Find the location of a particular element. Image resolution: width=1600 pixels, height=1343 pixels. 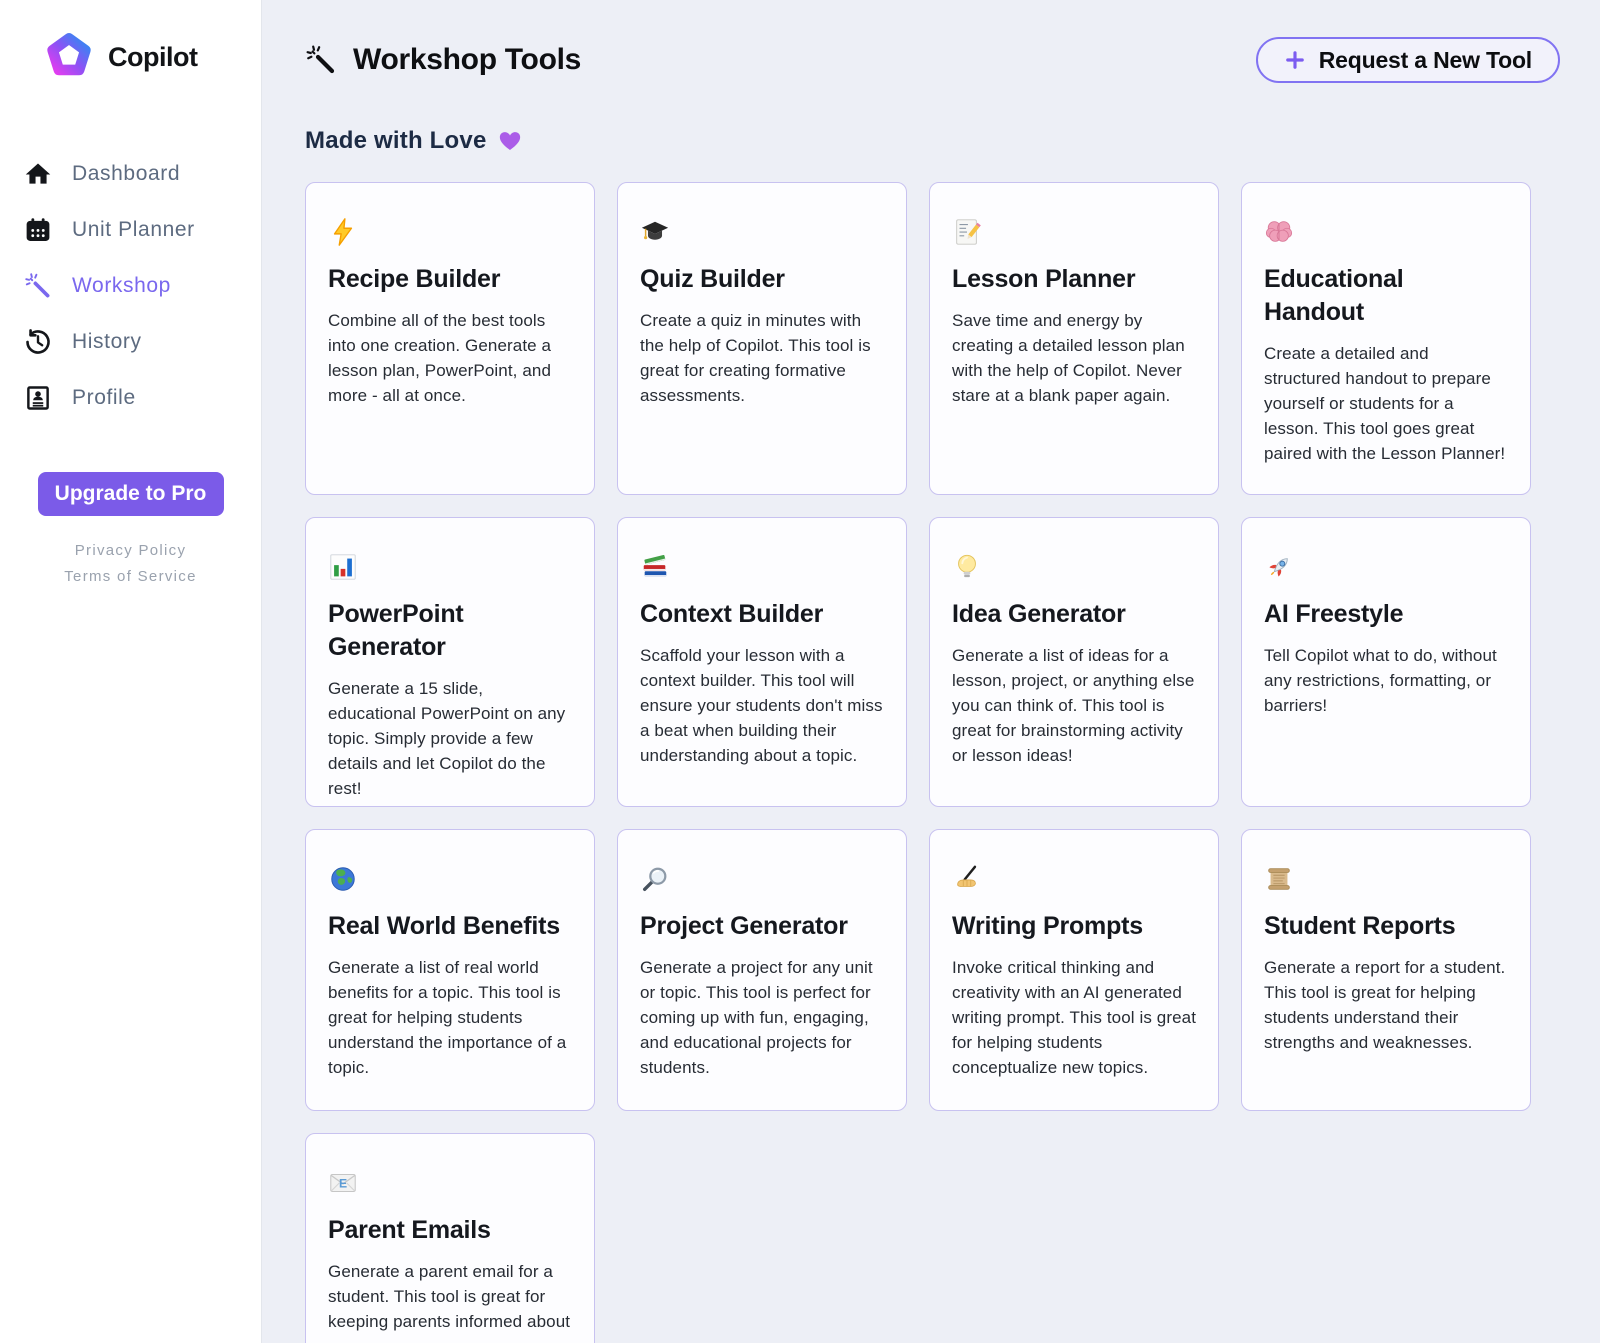

brand-name: Copilot is located at coordinates (153, 56).